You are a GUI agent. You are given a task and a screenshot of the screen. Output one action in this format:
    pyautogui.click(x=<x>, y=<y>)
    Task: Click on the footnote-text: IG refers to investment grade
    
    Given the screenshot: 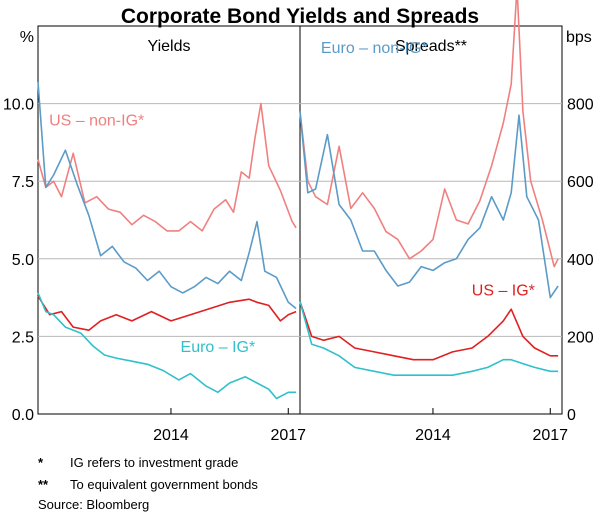 What is the action you would take?
    pyautogui.click(x=154, y=462)
    